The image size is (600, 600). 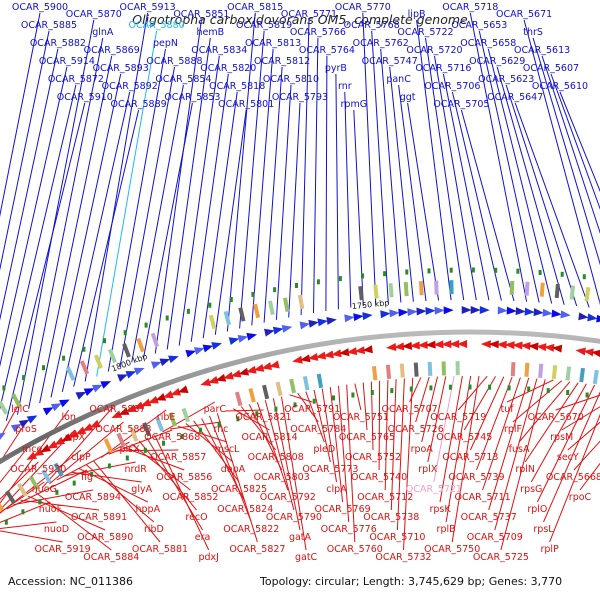 I want to click on forward-gene-label: OCAR_5820, so click(x=228, y=68).